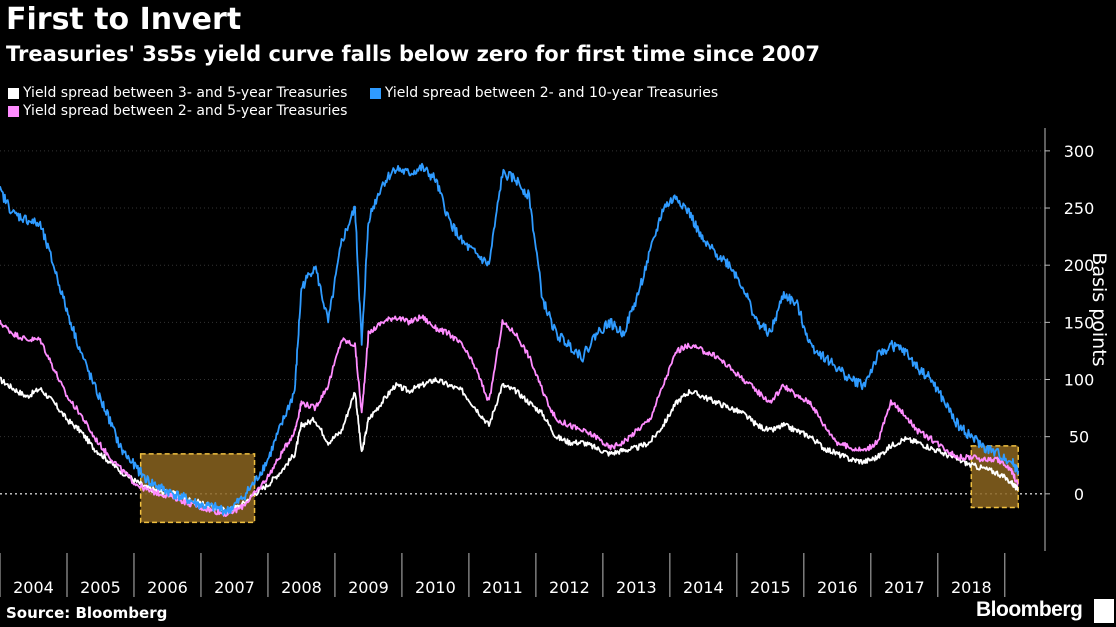 The height and width of the screenshot is (627, 1116). Describe the element at coordinates (13, 111) in the screenshot. I see `legend-swatch-2s5s` at that location.